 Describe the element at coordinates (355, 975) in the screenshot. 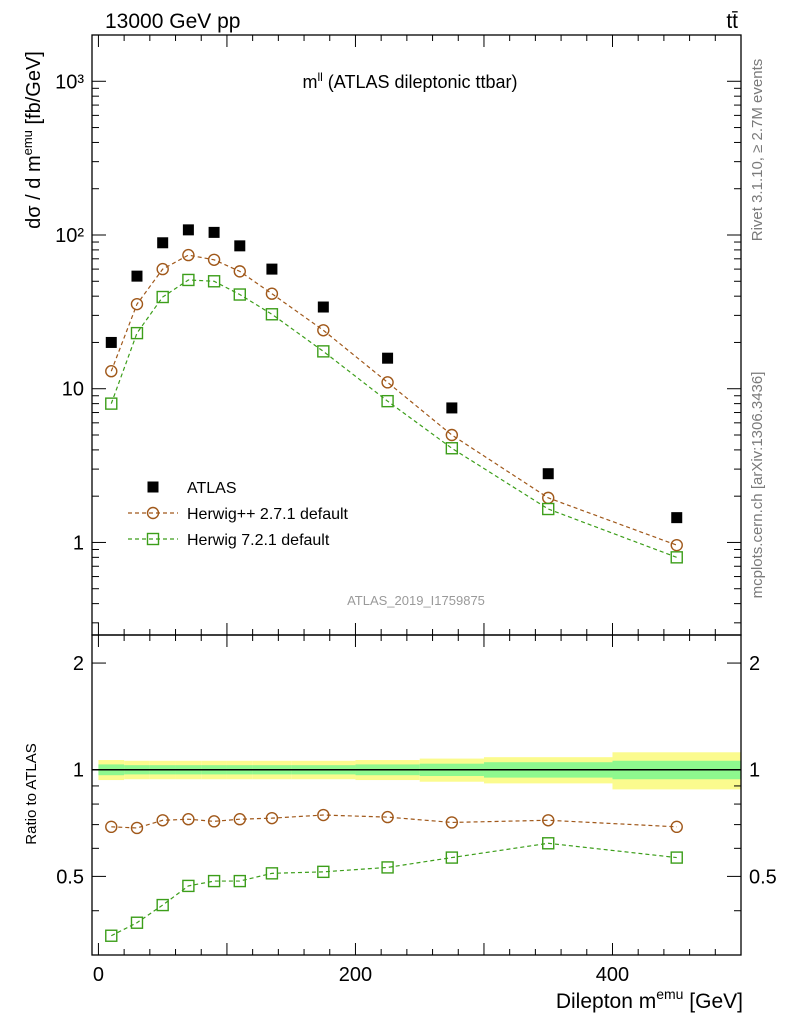

I see `x-tick-label: 200` at that location.